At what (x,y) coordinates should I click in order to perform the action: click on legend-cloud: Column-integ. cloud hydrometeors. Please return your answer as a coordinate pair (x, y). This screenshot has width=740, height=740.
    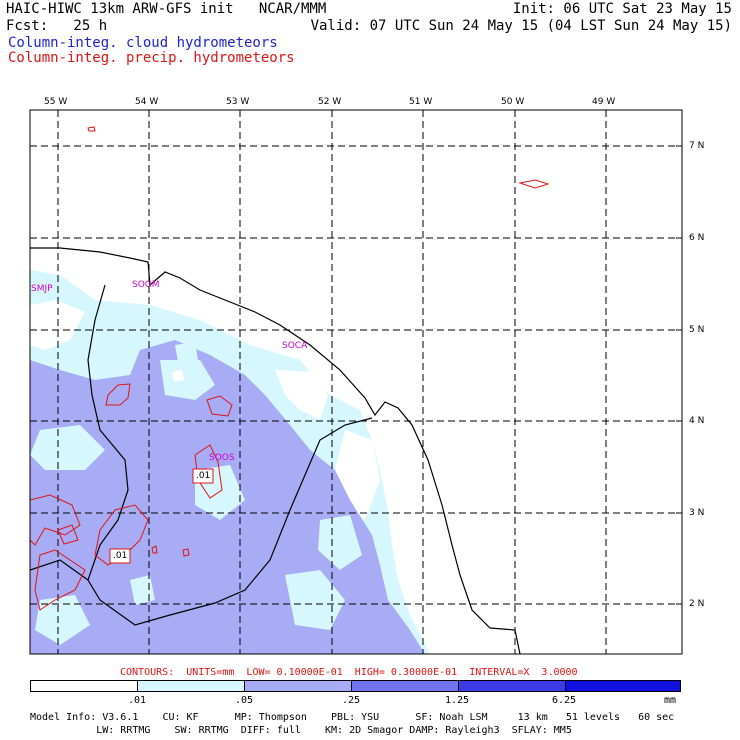
    Looking at the image, I should click on (143, 43).